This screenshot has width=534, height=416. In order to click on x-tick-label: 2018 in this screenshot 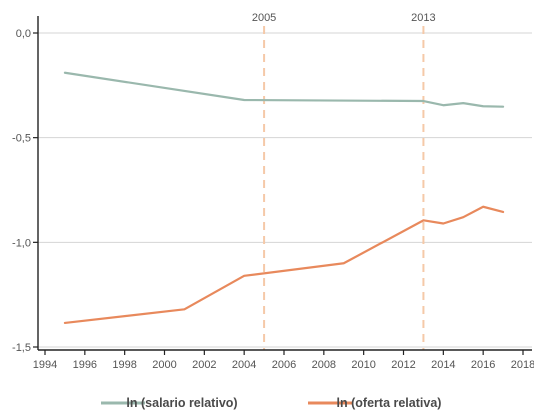, I will do `click(522, 365)`.